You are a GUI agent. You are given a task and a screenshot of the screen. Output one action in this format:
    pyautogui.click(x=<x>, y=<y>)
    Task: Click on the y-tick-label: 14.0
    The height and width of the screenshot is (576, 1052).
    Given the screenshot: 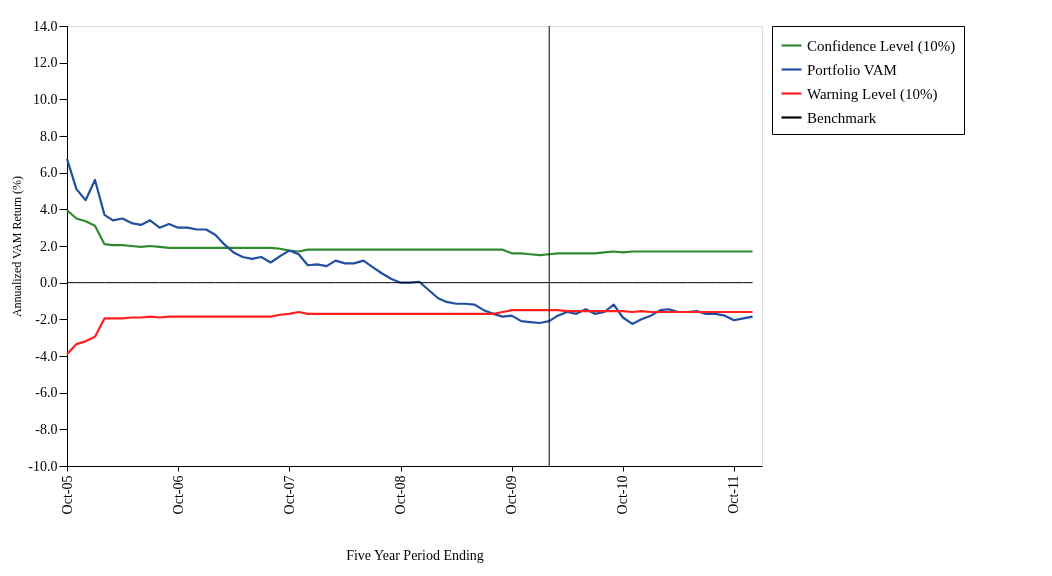 What is the action you would take?
    pyautogui.click(x=45, y=26)
    